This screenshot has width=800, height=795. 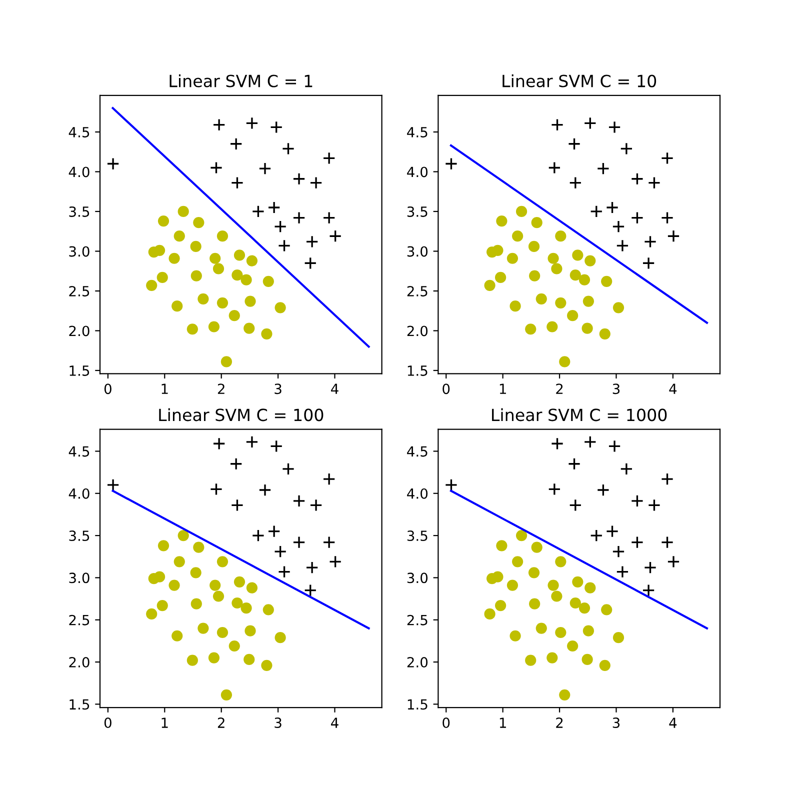 I want to click on y-tick-label: 3.0, so click(x=417, y=251).